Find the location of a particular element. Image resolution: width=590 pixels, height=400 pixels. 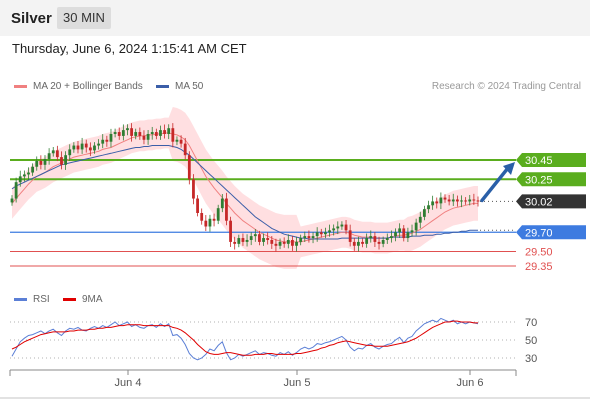

resistance-tag-2-bg is located at coordinates (551, 179).